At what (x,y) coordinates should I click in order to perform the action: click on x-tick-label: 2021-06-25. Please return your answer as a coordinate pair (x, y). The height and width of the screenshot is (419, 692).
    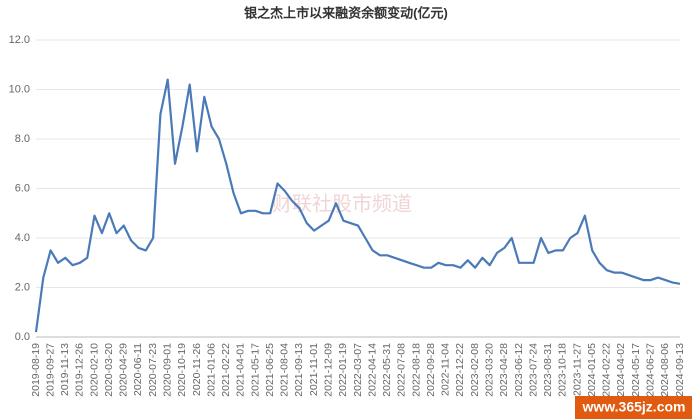
    Looking at the image, I should click on (270, 370).